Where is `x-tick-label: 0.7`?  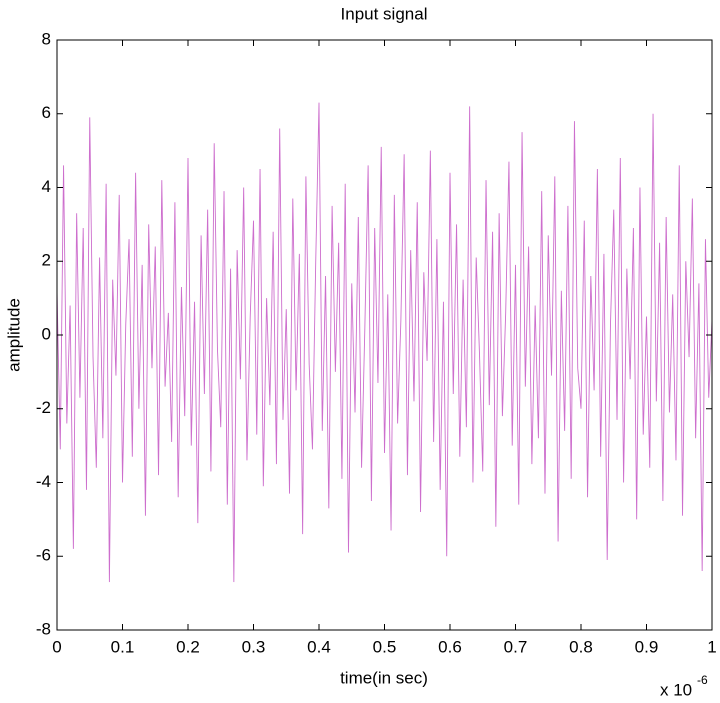 x-tick-label: 0.7 is located at coordinates (516, 646).